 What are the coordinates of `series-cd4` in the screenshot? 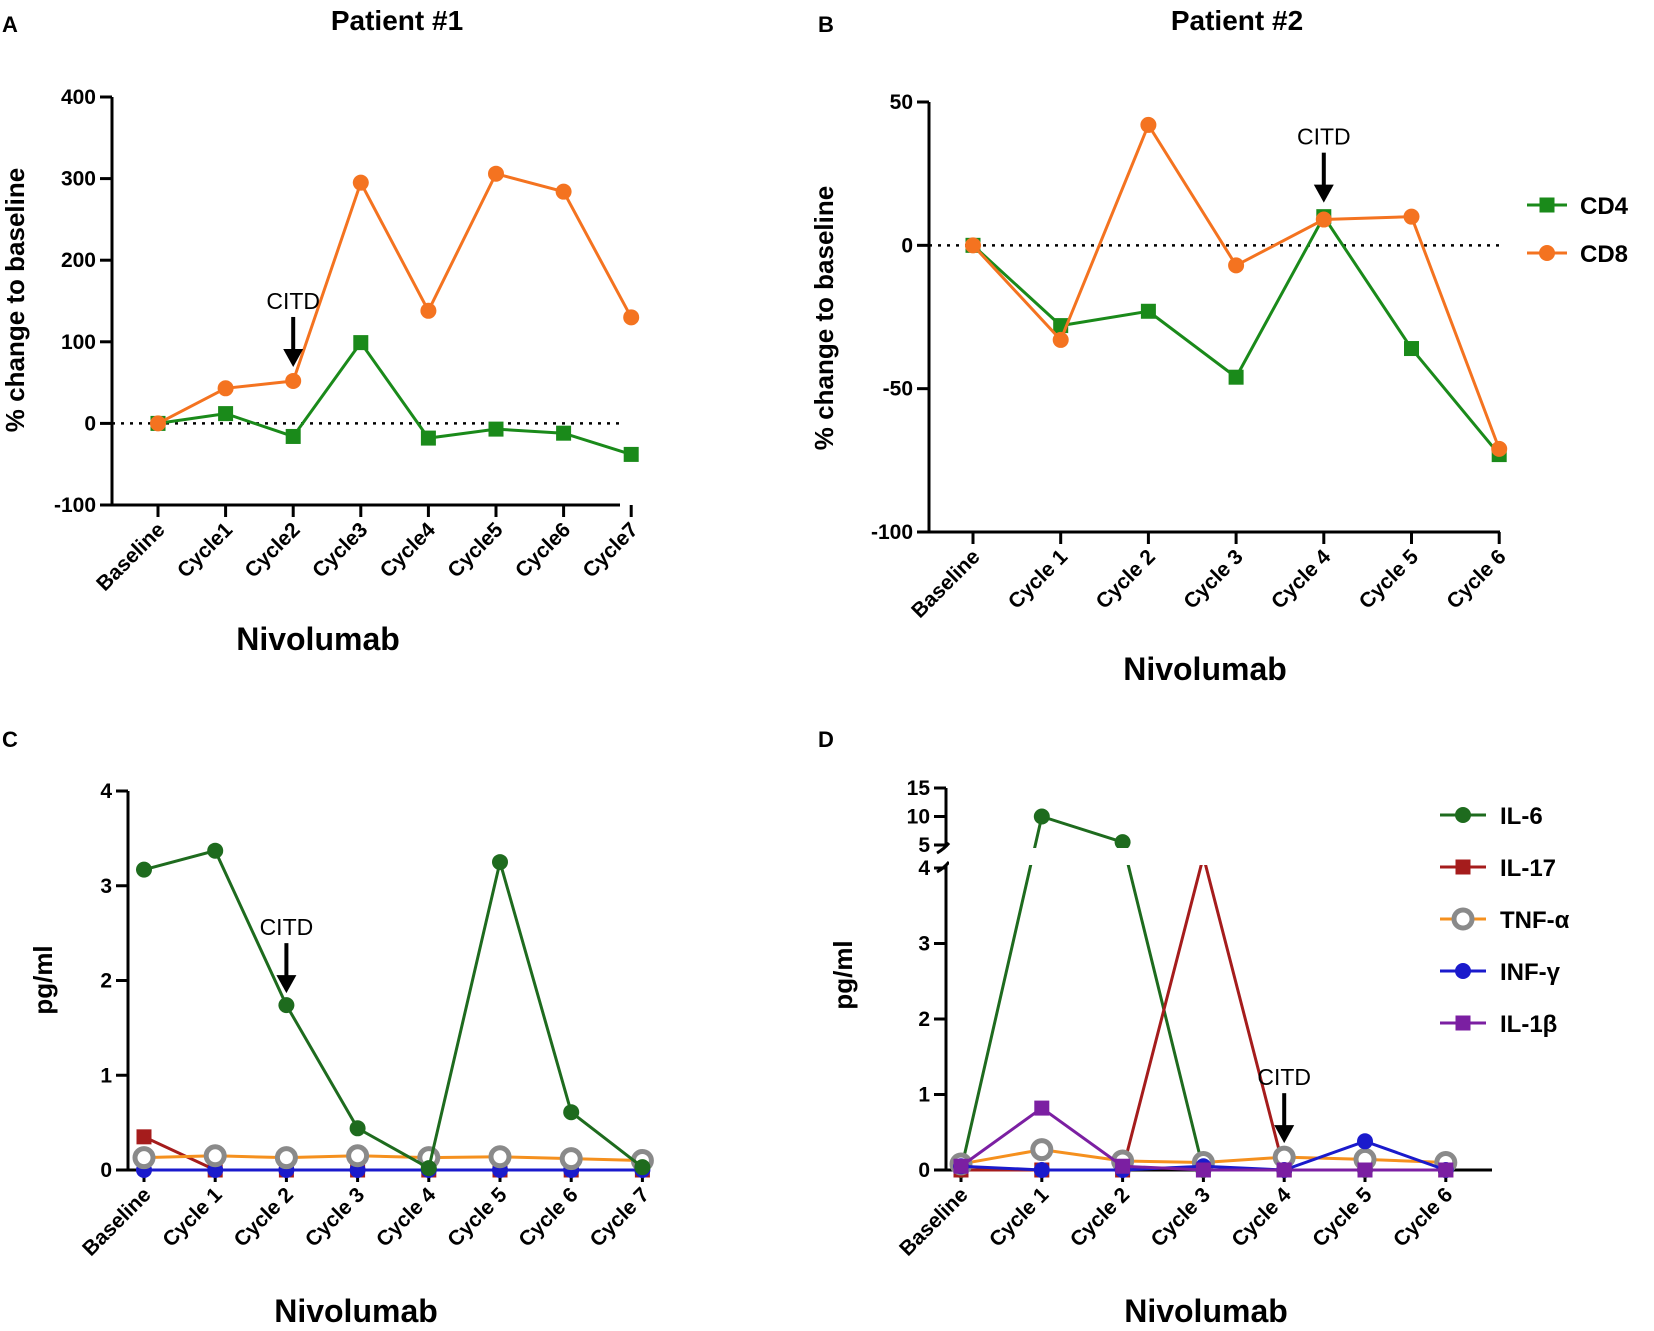 It's located at (394, 398).